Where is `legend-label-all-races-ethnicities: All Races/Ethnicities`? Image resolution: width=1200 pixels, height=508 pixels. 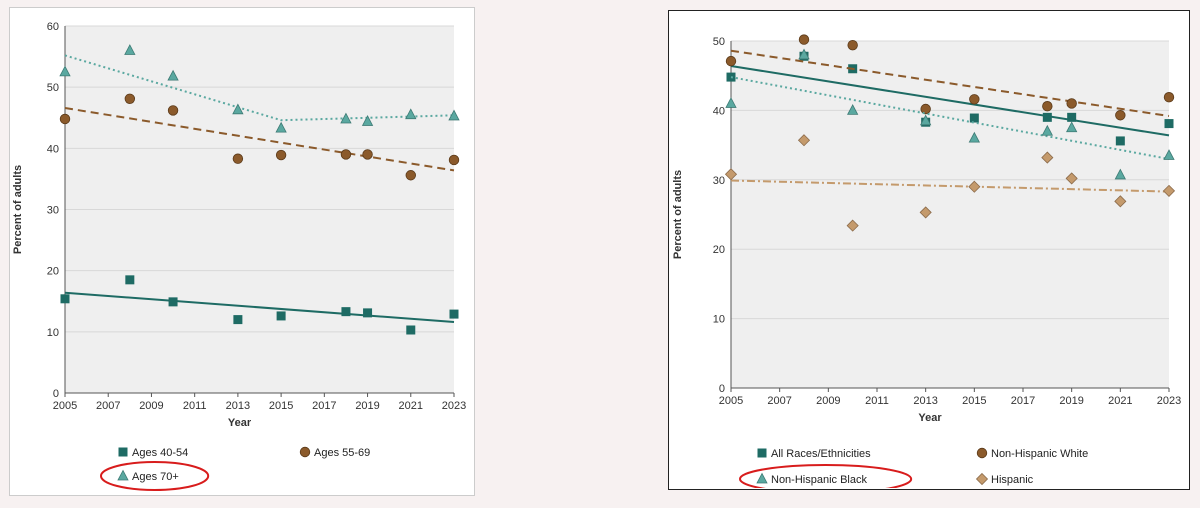 legend-label-all-races-ethnicities: All Races/Ethnicities is located at coordinates (821, 454).